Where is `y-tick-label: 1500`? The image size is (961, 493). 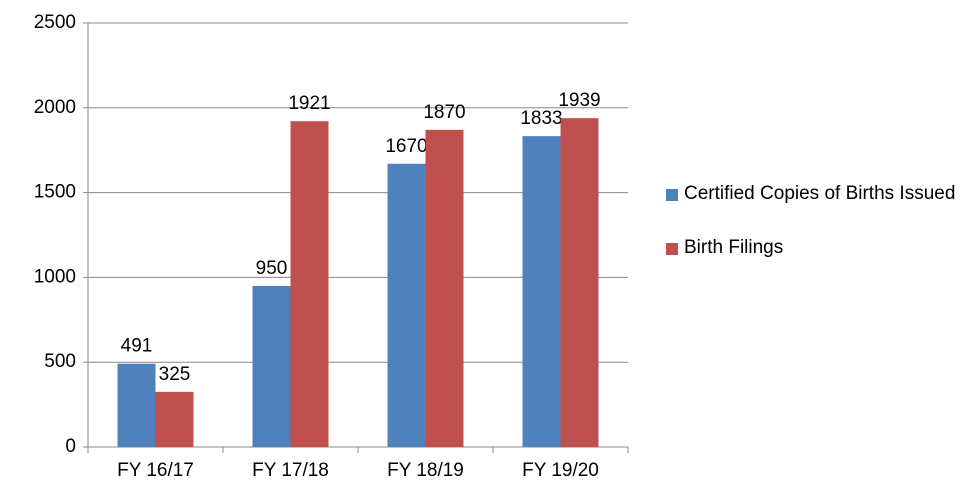 y-tick-label: 1500 is located at coordinates (55, 192).